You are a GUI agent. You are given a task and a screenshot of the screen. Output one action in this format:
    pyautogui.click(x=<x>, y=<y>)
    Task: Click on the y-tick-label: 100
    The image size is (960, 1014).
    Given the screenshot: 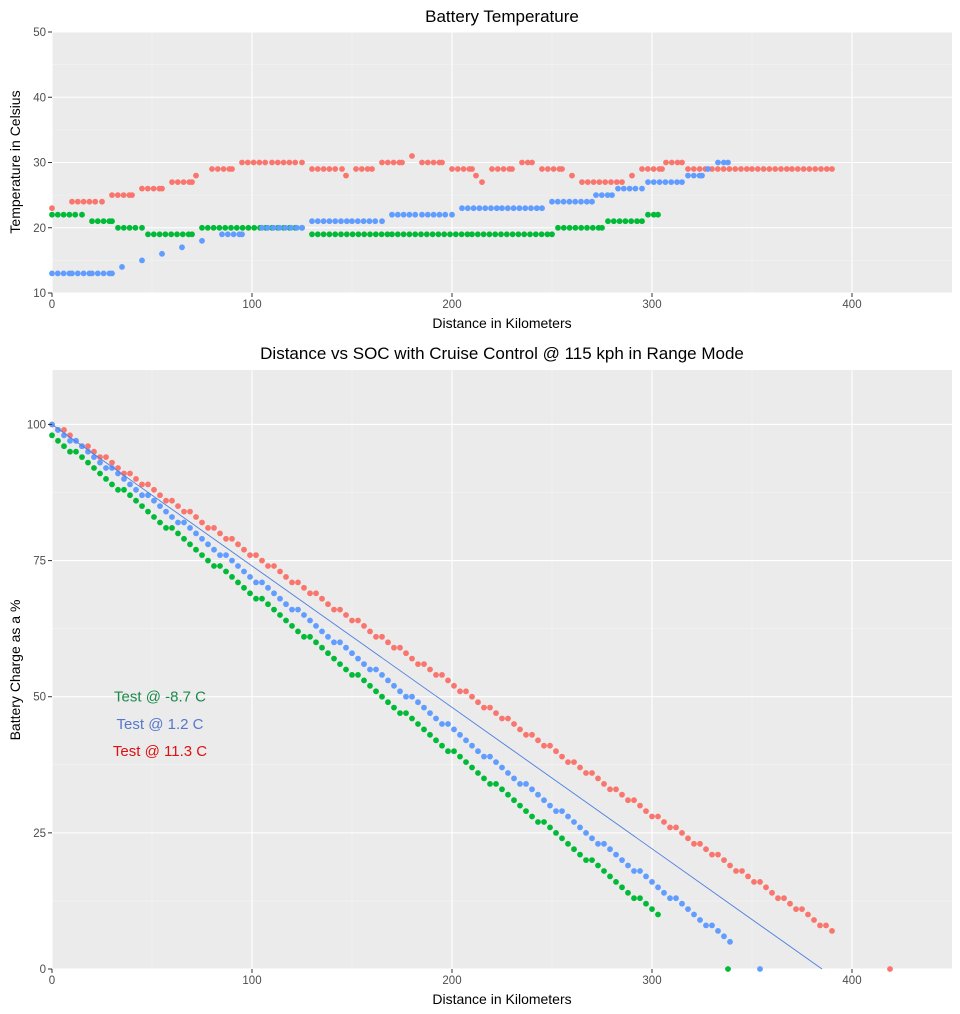 What is the action you would take?
    pyautogui.click(x=36, y=425)
    